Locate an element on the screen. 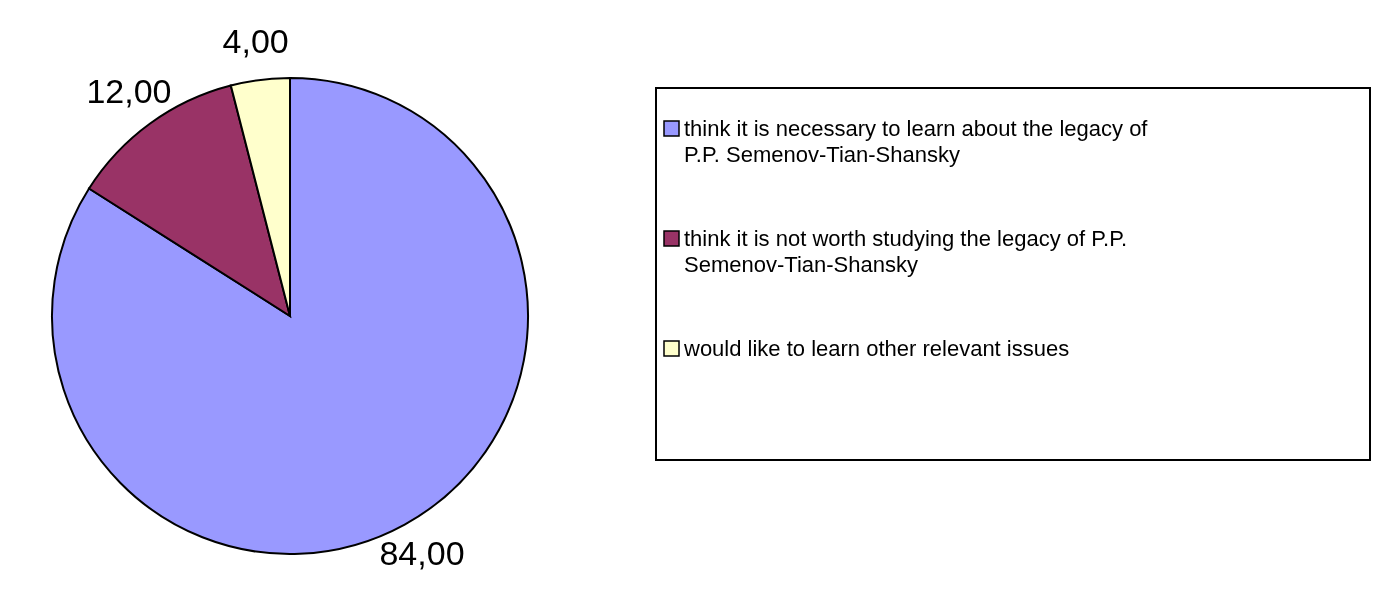 Image resolution: width=1382 pixels, height=593 pixels. data-label: 12,00 is located at coordinates (129, 91).